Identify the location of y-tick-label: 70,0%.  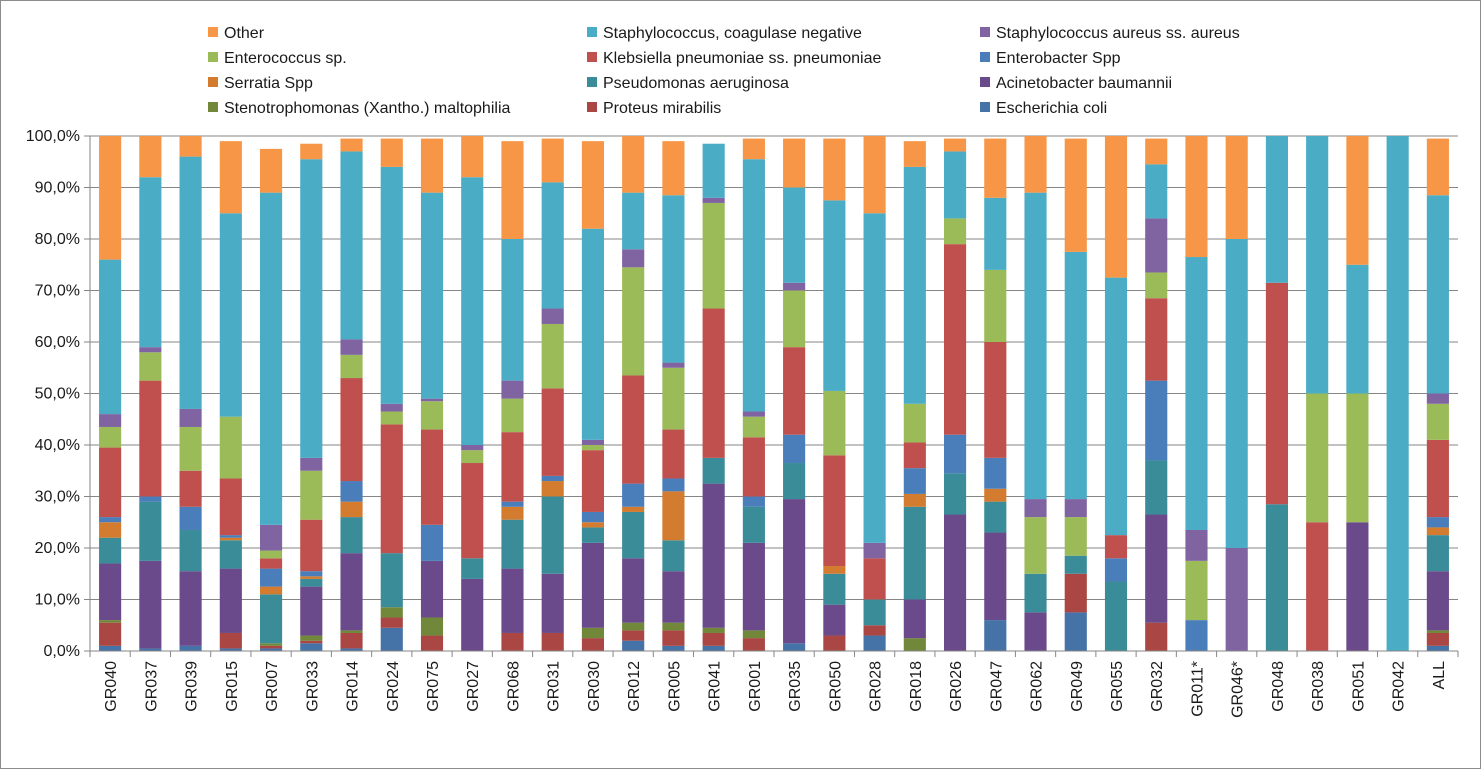
(57, 291).